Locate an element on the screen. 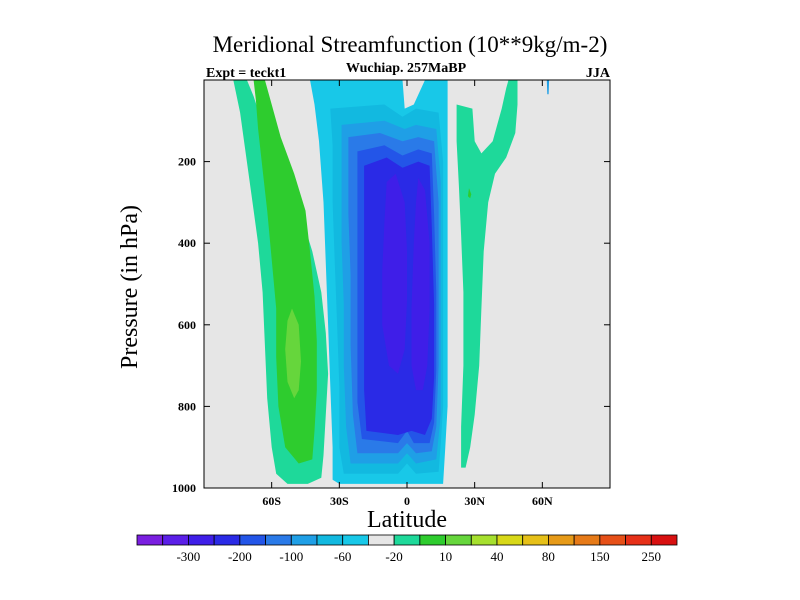 The width and height of the screenshot is (800, 600). colorbar-label: 40 is located at coordinates (497, 556).